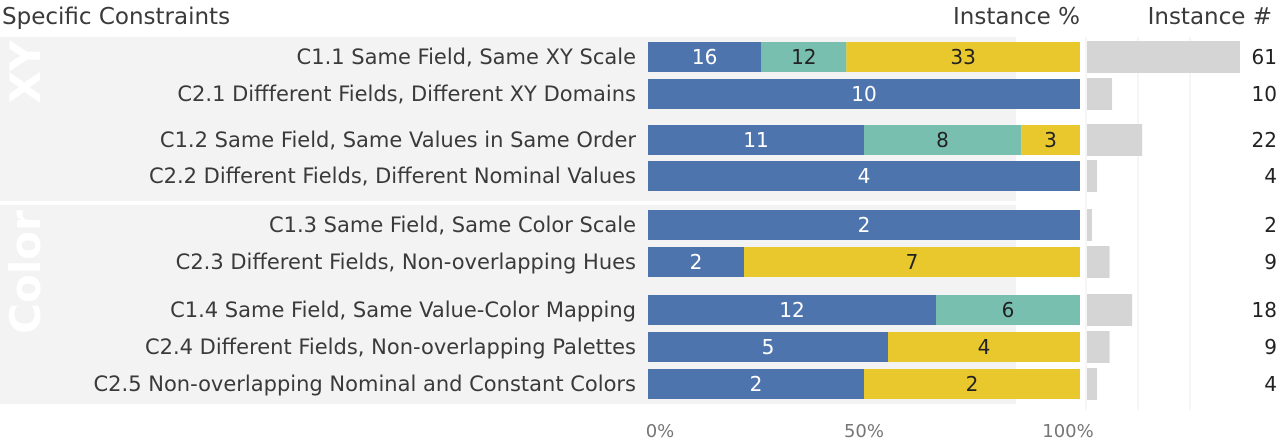 This screenshot has height=439, width=1279. Describe the element at coordinates (660, 430) in the screenshot. I see `x-tick-label: 0%` at that location.